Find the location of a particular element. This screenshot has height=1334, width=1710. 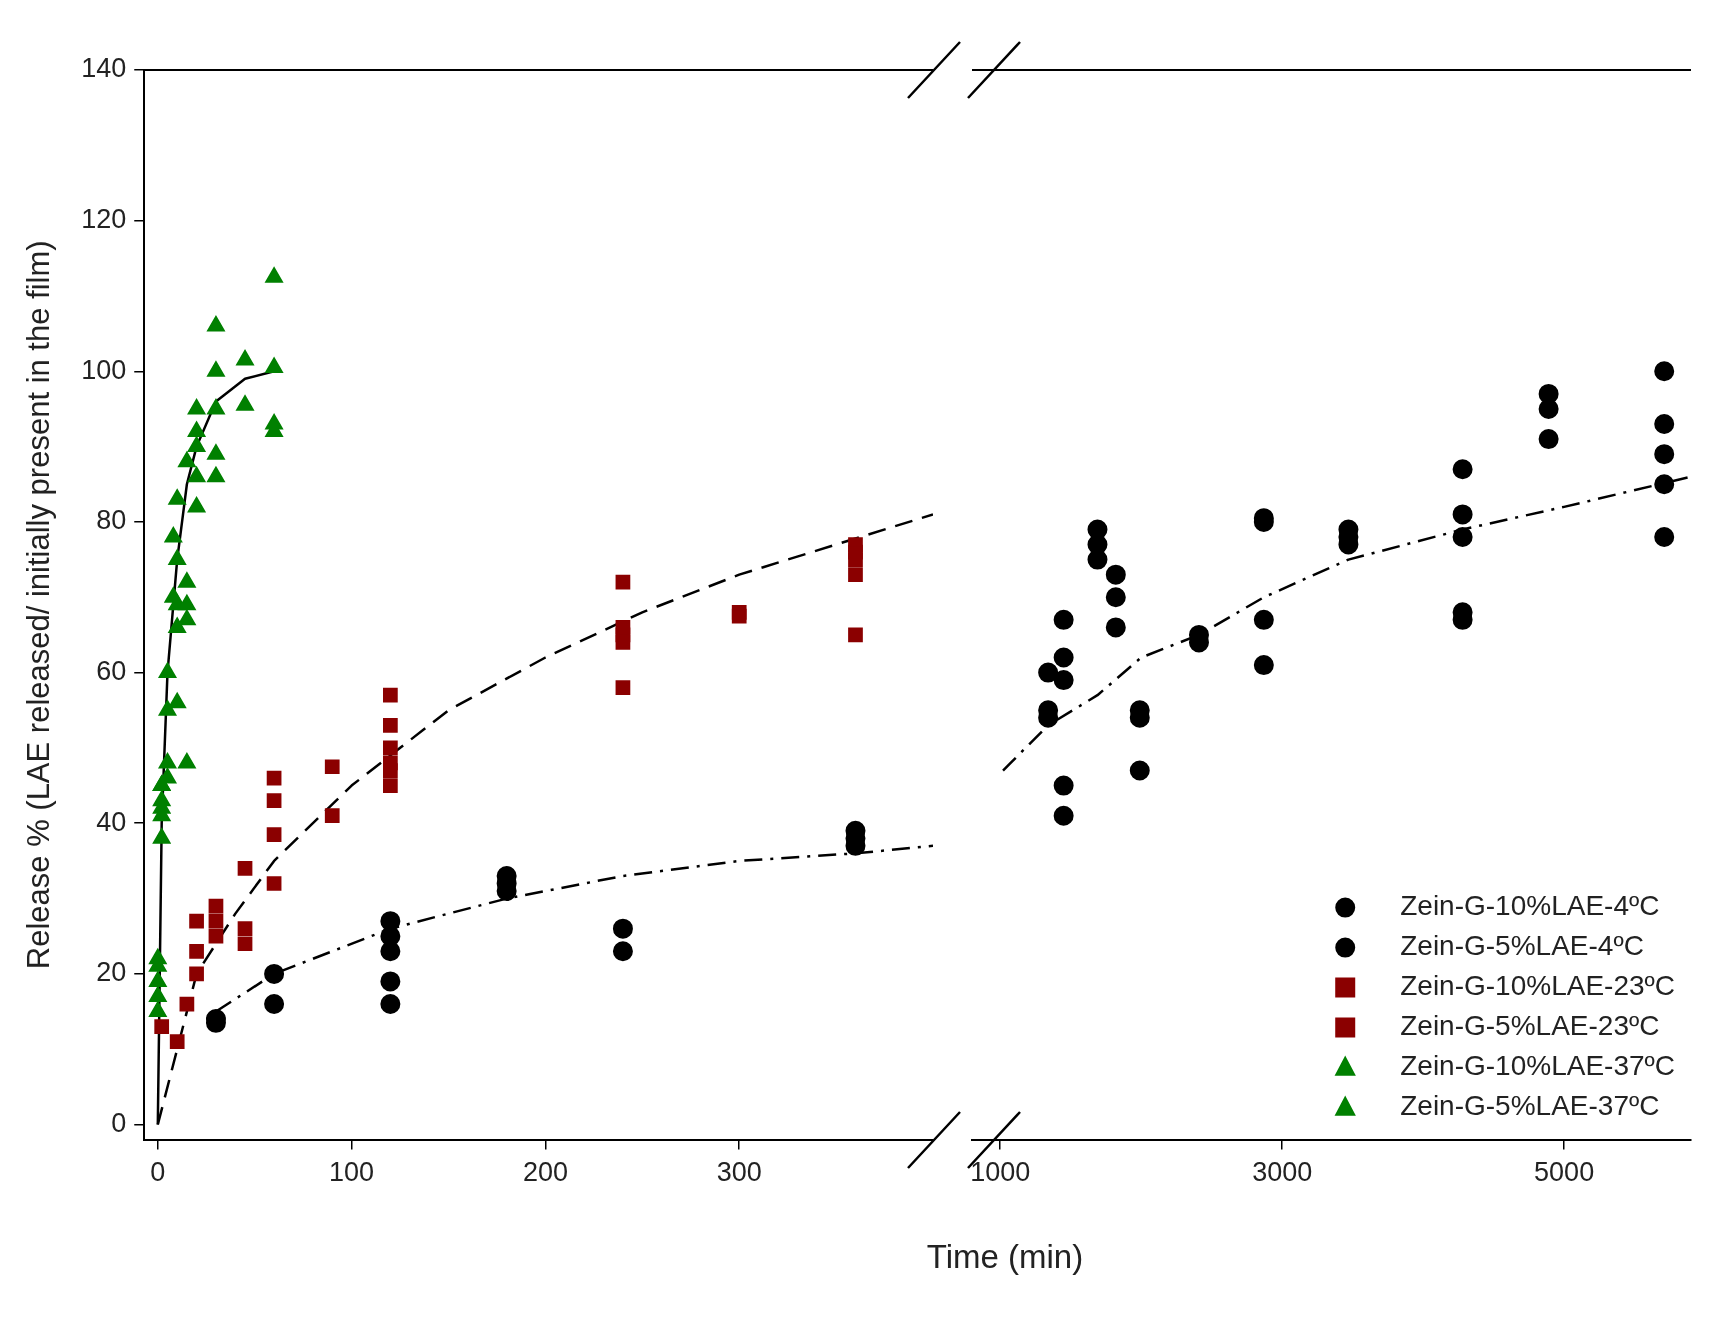

y-axis-title: Release % (LAE released/ initially present in the film) is located at coordinates (39, 605).